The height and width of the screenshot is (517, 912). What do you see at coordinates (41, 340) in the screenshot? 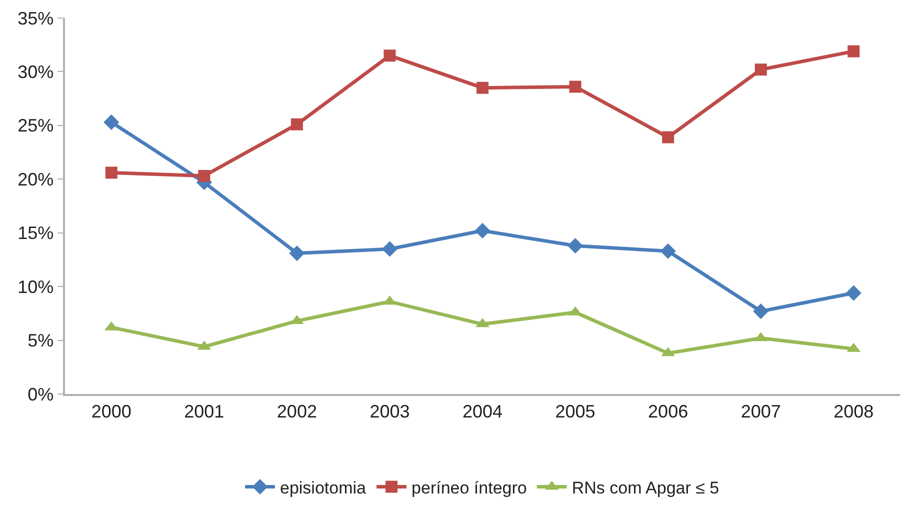
I see `y-tick-label: 5%` at bounding box center [41, 340].